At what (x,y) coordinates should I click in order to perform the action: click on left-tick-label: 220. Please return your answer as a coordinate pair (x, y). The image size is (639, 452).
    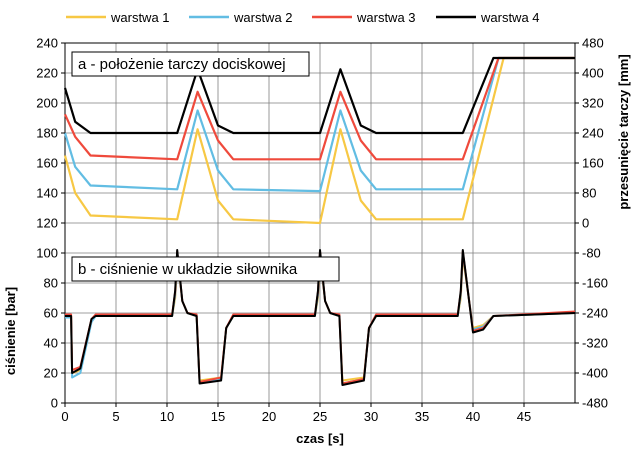
    Looking at the image, I should click on (47, 73).